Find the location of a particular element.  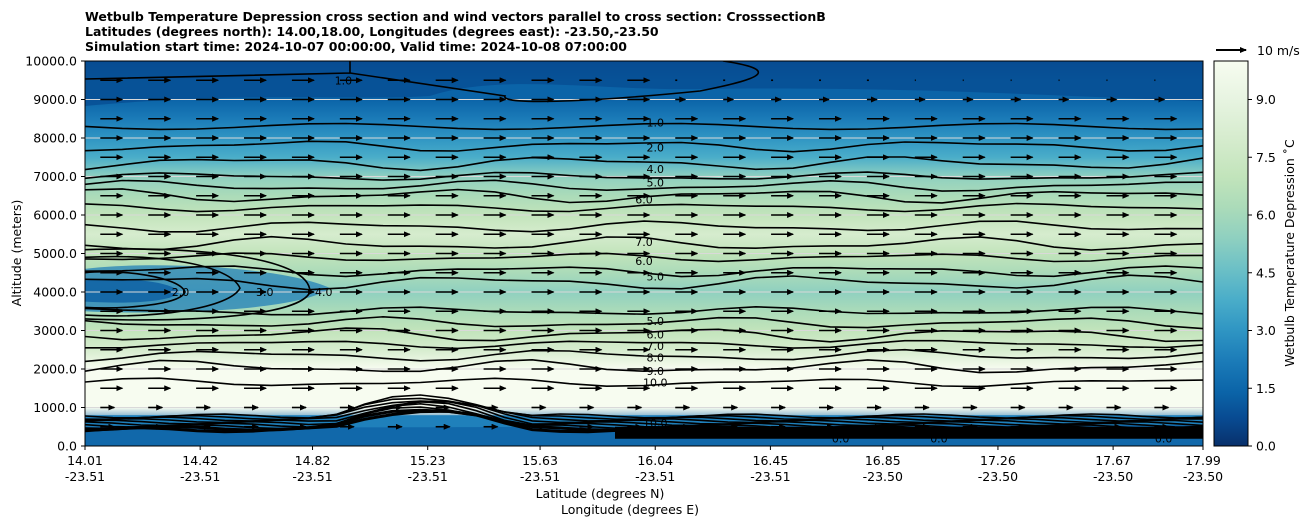

contour-label: 9.0 is located at coordinates (655, 371).